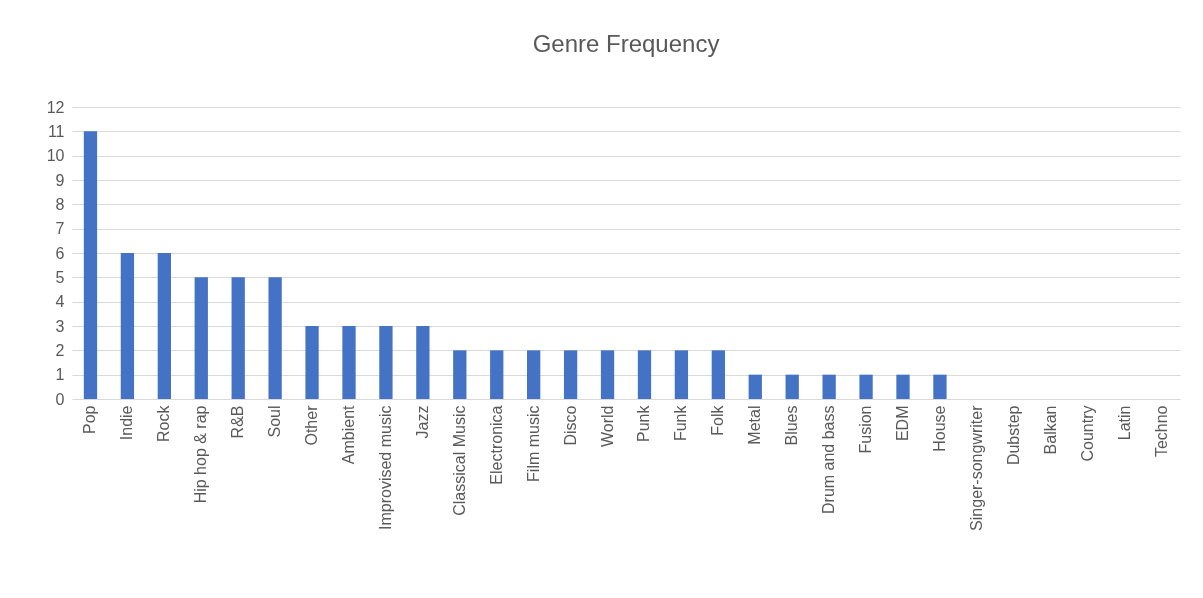 The width and height of the screenshot is (1203, 598). What do you see at coordinates (939, 428) in the screenshot?
I see `x-tick-label: House` at bounding box center [939, 428].